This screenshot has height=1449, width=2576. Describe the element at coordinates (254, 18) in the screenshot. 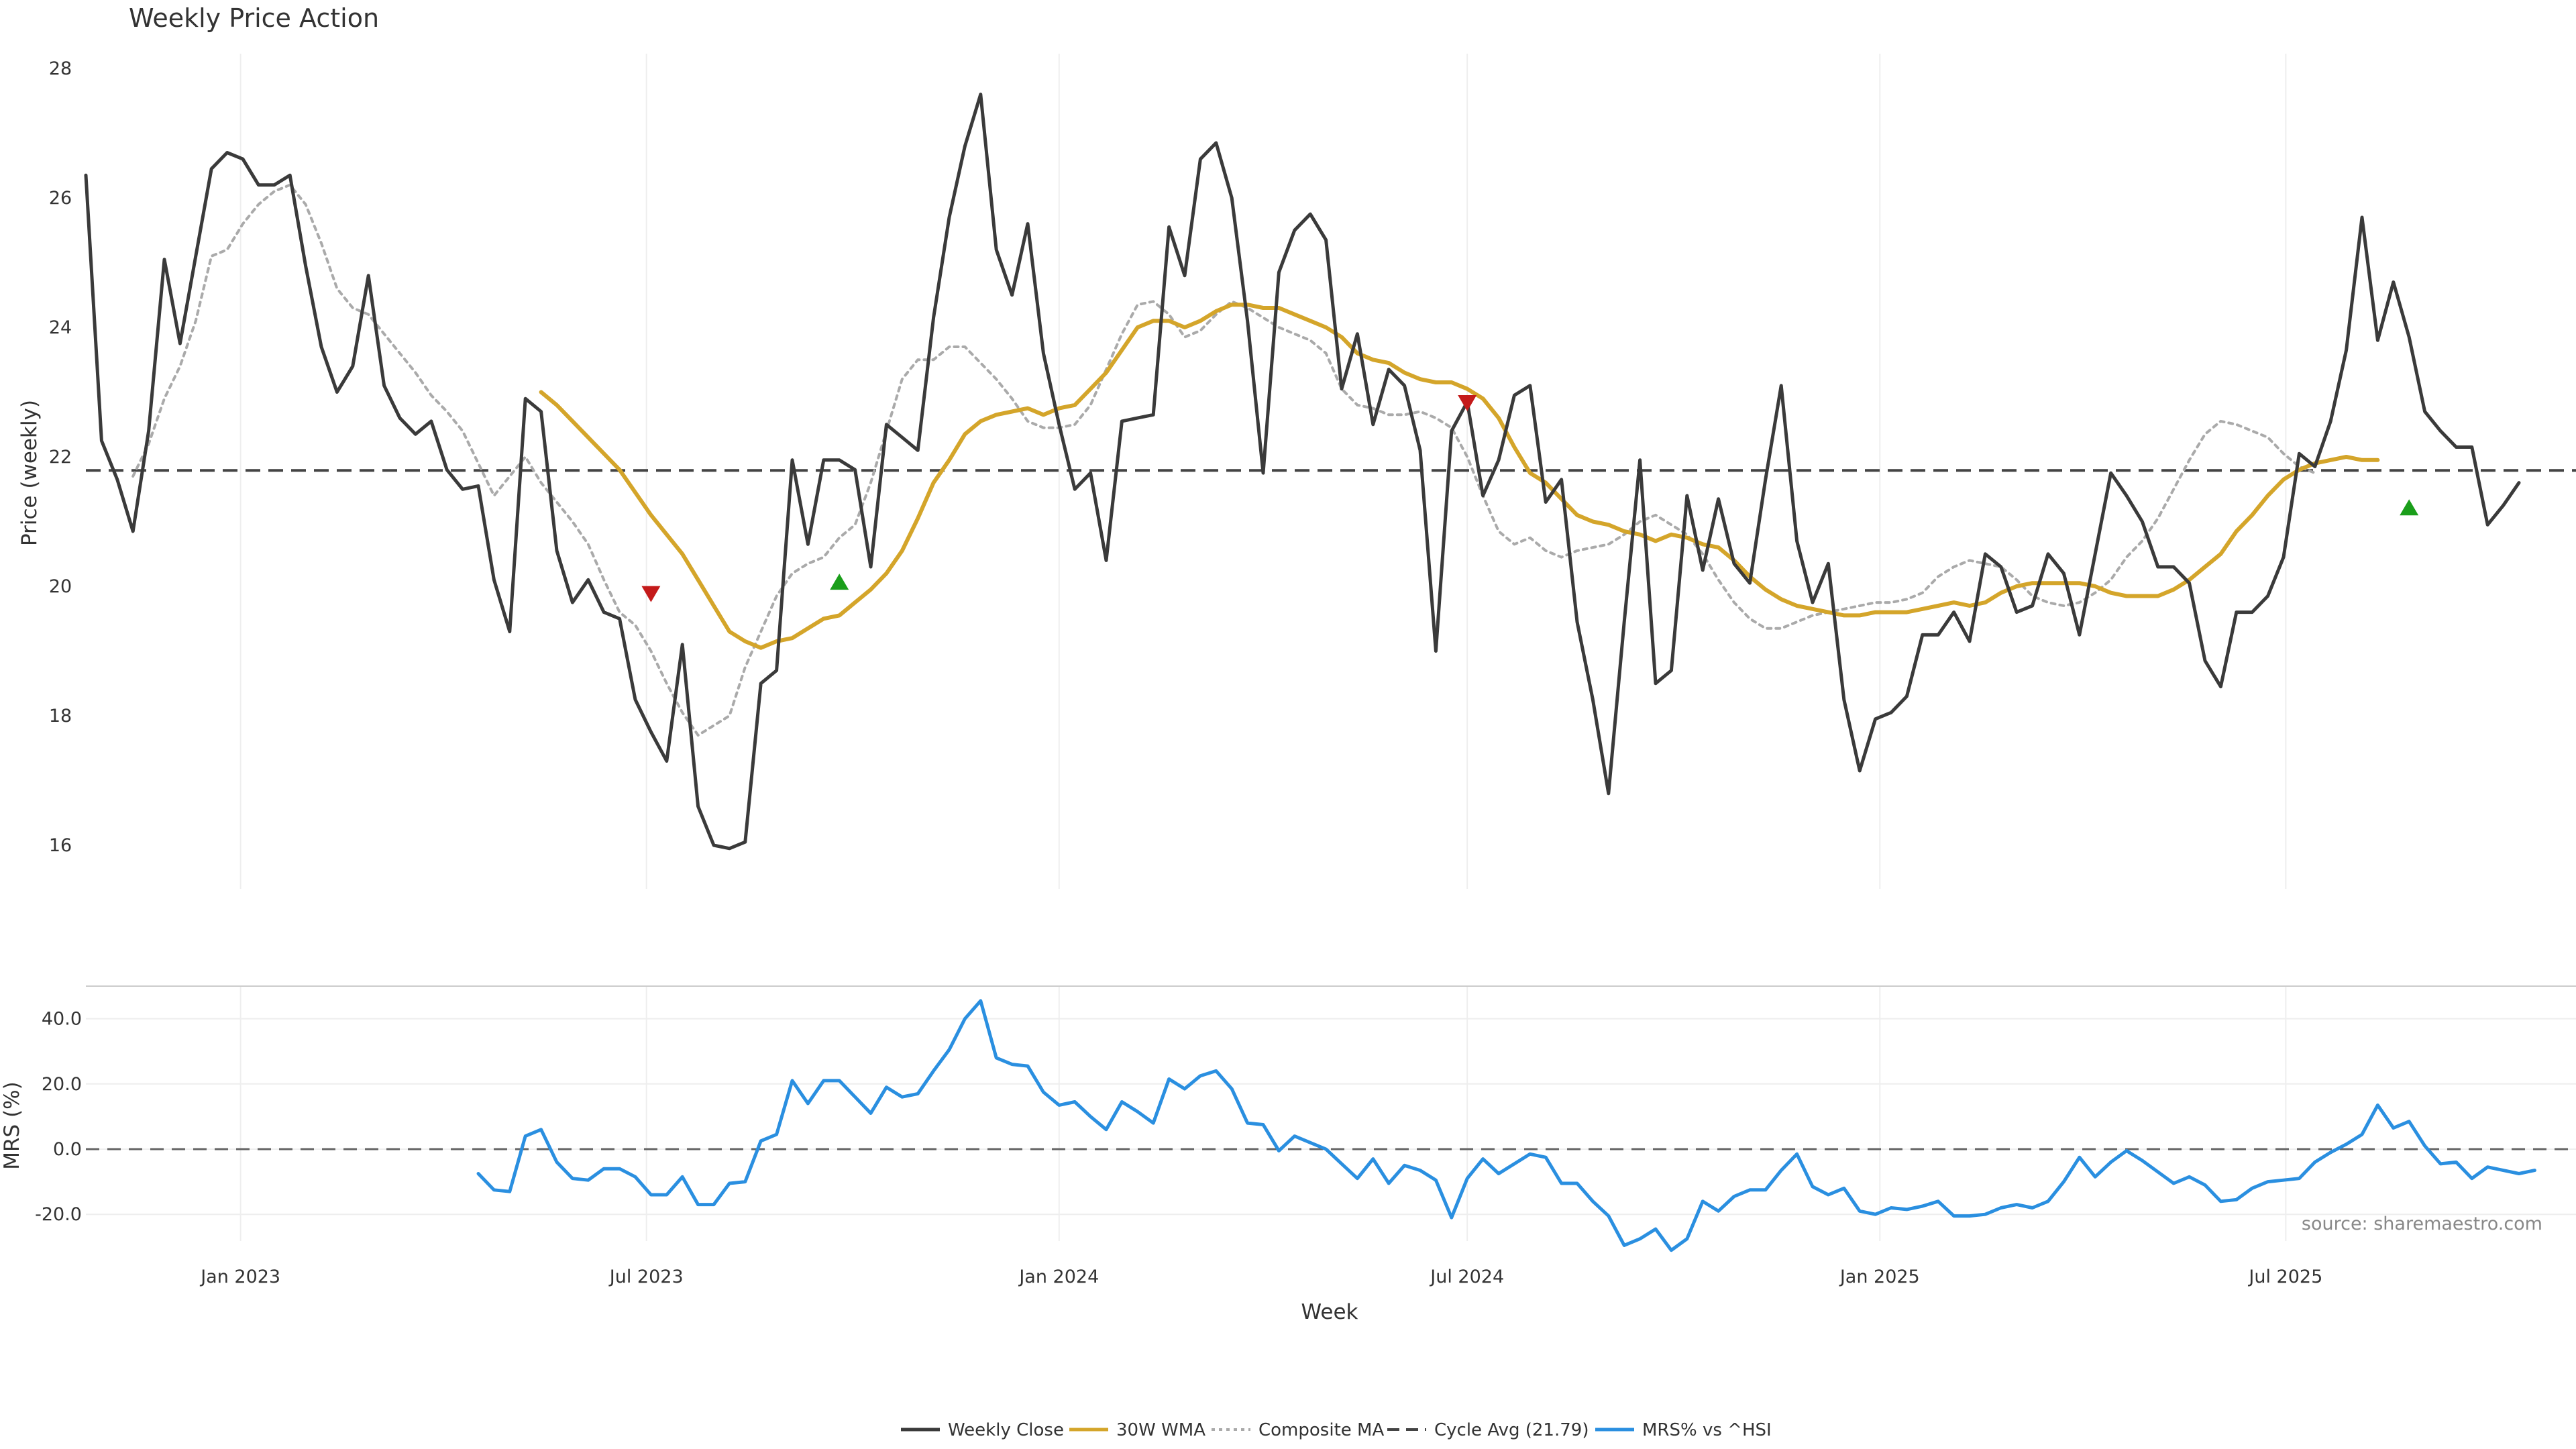

I see `chart-title: Weekly Price Action` at that location.